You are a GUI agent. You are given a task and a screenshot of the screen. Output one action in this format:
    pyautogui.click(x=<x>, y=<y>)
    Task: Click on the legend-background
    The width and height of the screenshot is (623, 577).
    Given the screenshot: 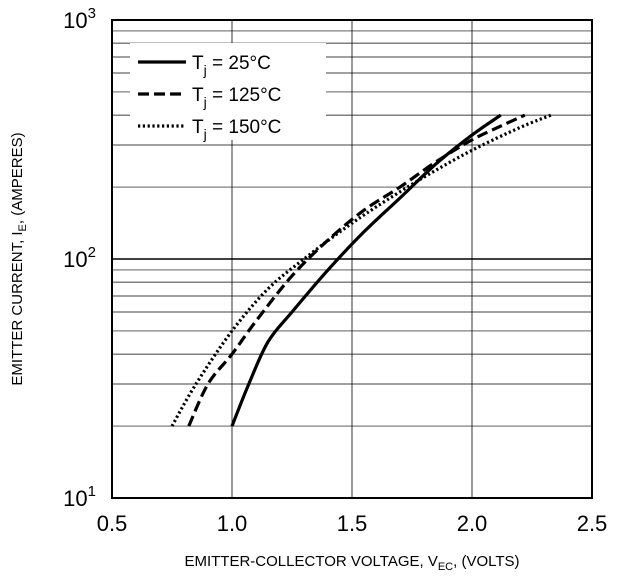 What is the action you would take?
    pyautogui.click(x=228, y=91)
    